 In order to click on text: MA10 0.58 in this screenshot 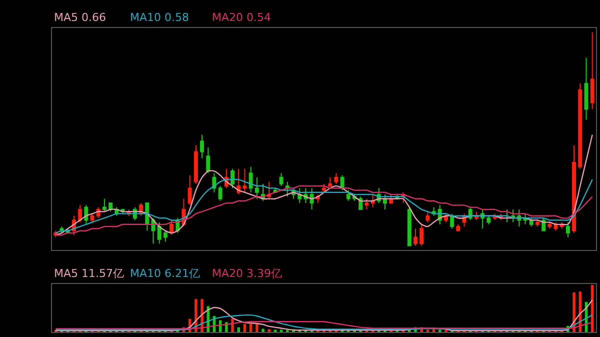, I will do `click(160, 17)`.